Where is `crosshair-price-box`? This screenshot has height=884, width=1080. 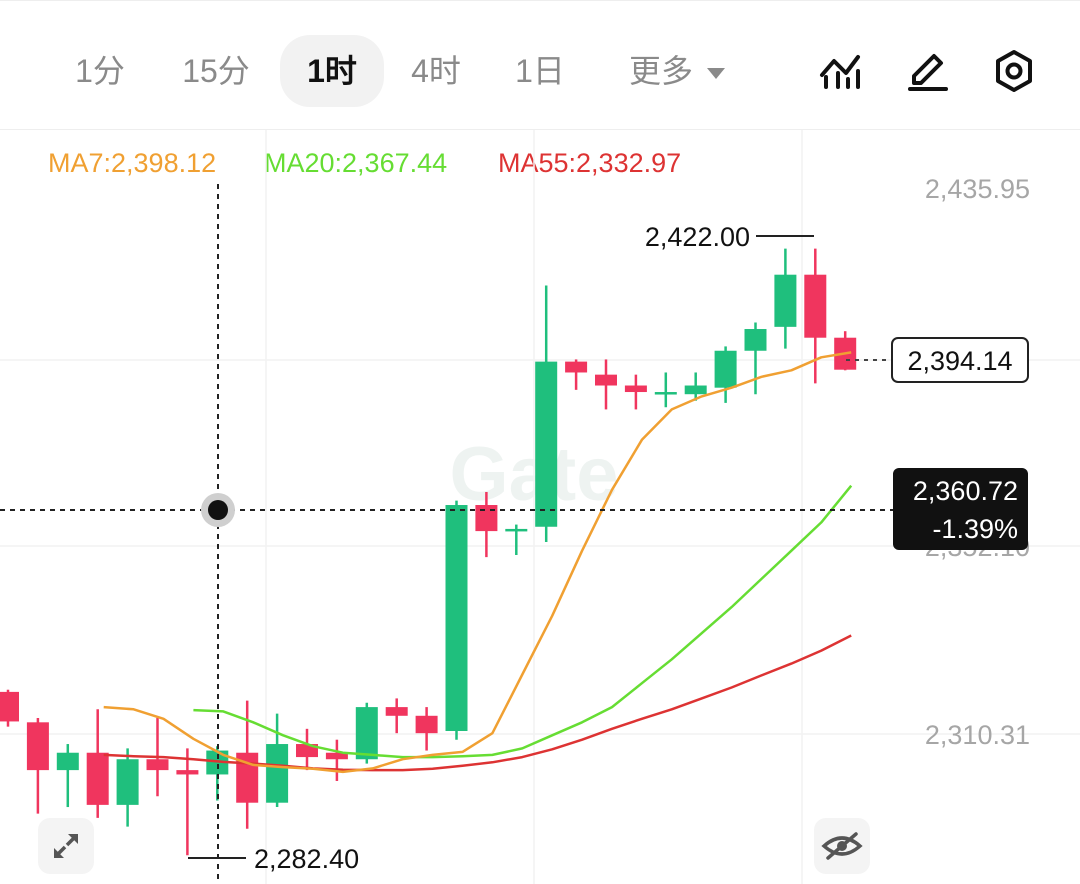 crosshair-price-box is located at coordinates (960, 509).